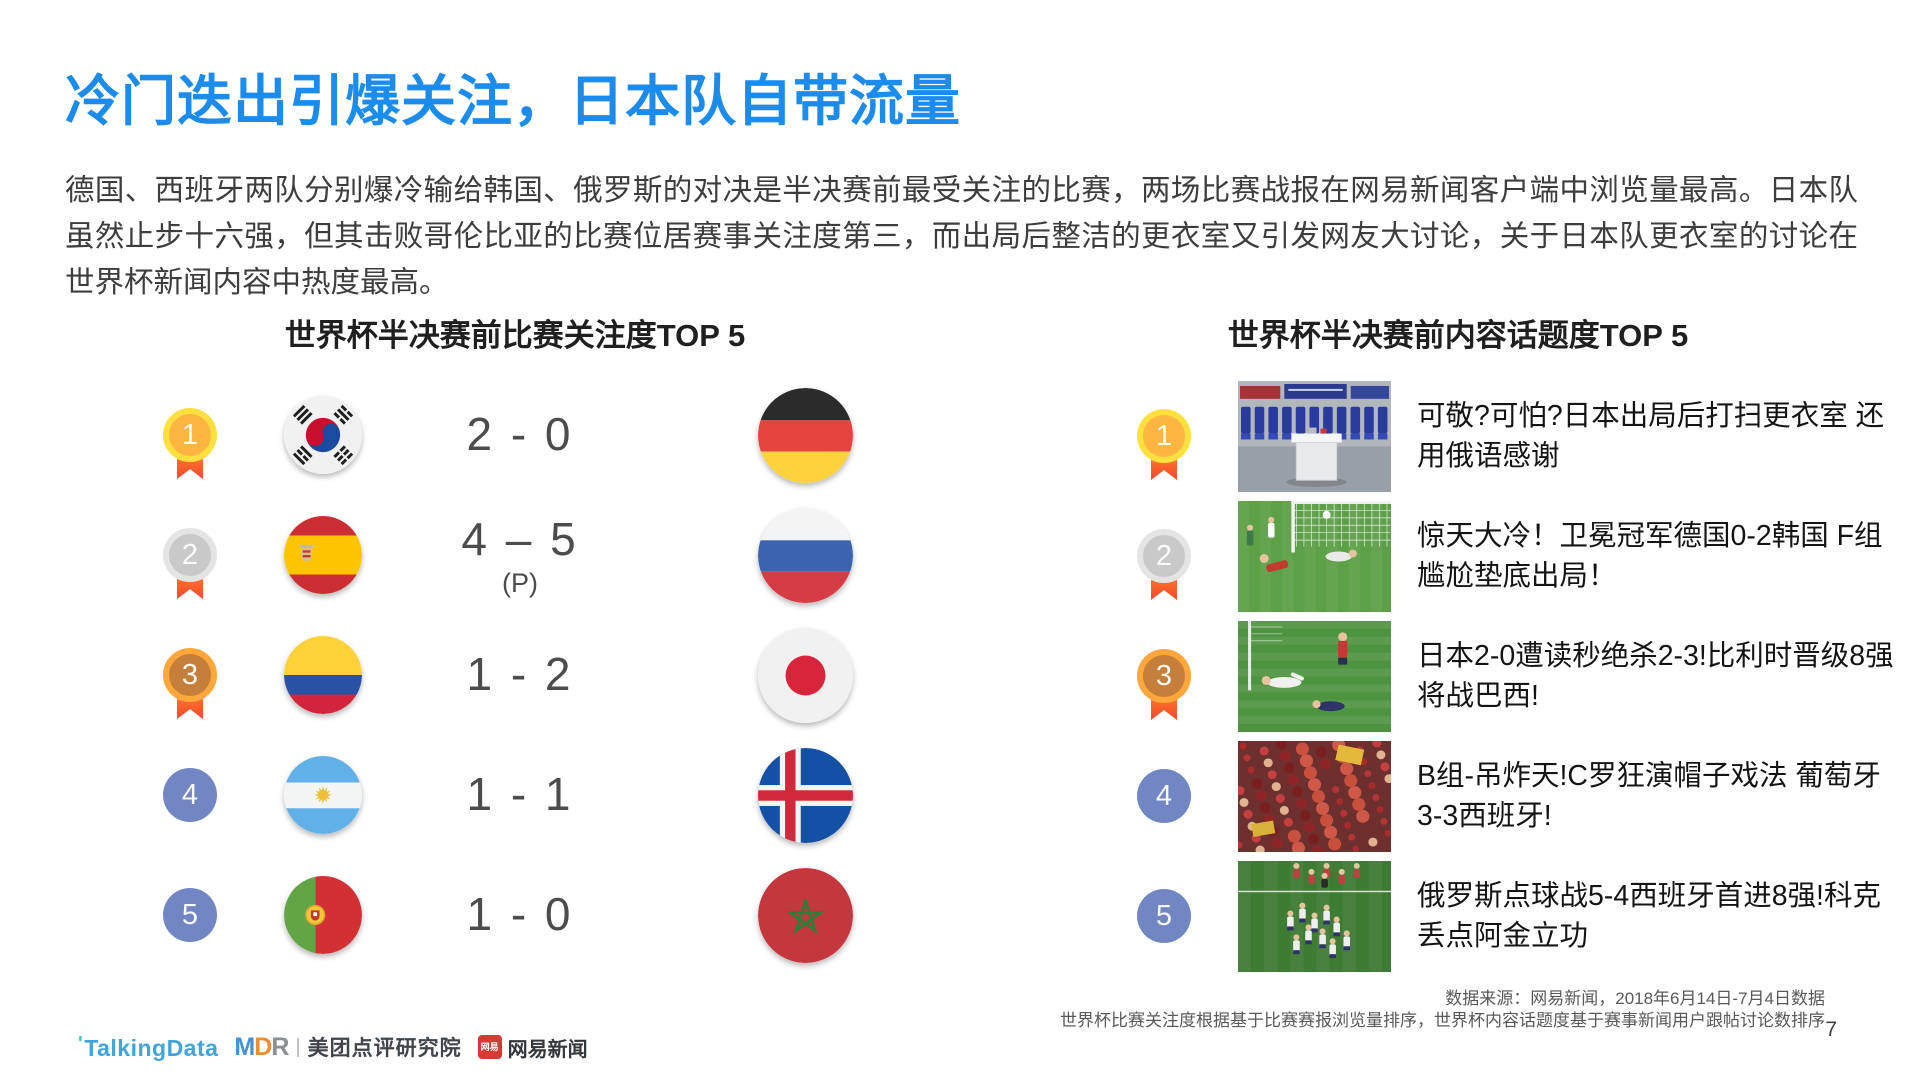  What do you see at coordinates (1635, 998) in the screenshot?
I see `data-source-line: 数据来源：网易新闻，2018年6月14日-7月4日数据` at bounding box center [1635, 998].